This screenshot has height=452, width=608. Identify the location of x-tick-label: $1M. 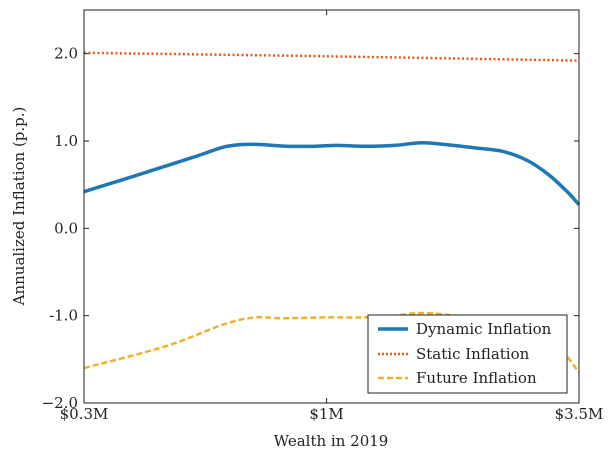
(326, 414).